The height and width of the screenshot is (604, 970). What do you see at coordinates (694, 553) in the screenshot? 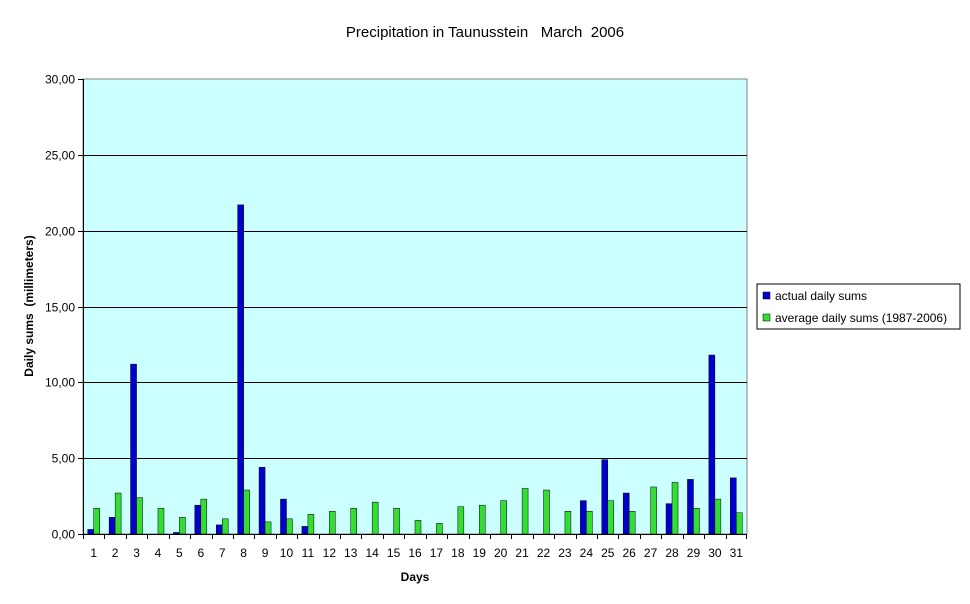
I see `x-tick-label: 29` at bounding box center [694, 553].